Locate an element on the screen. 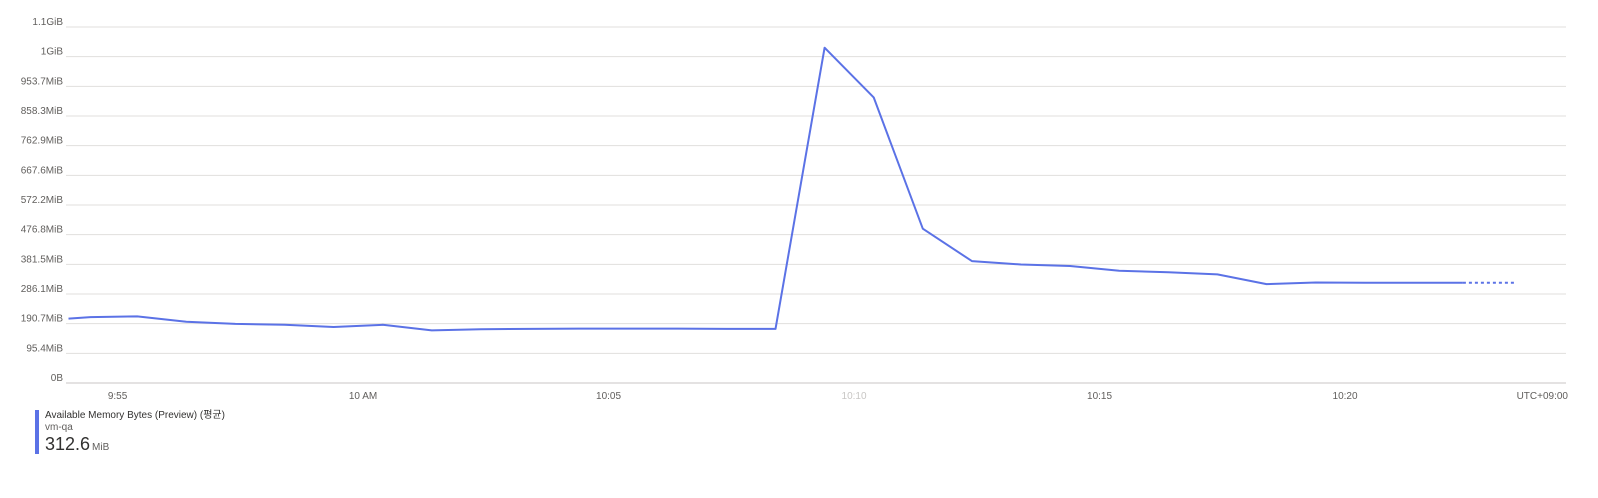 This screenshot has height=498, width=1598. y-tick-label: 858.3MiB is located at coordinates (42, 111).